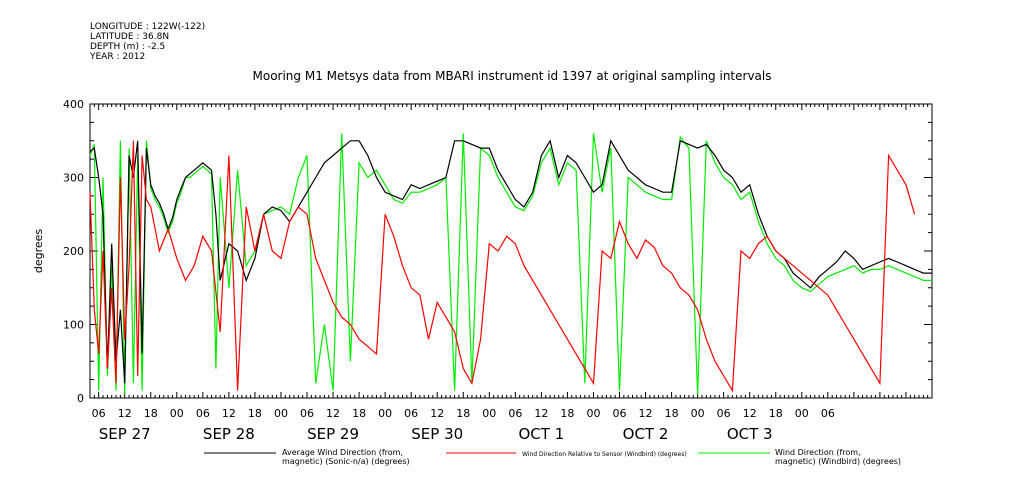  Describe the element at coordinates (750, 434) in the screenshot. I see `day-label: OCT 3` at that location.